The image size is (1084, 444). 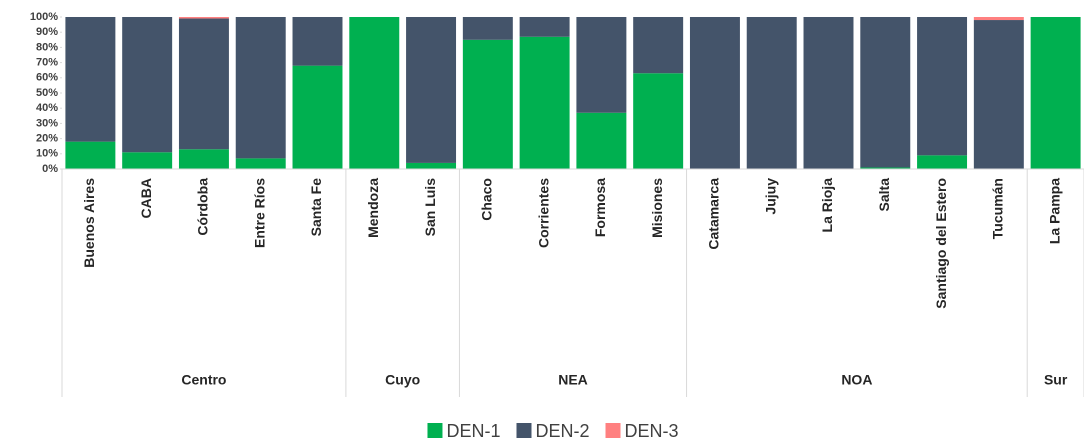 I want to click on y-tick-label: 0%, so click(x=50, y=169).